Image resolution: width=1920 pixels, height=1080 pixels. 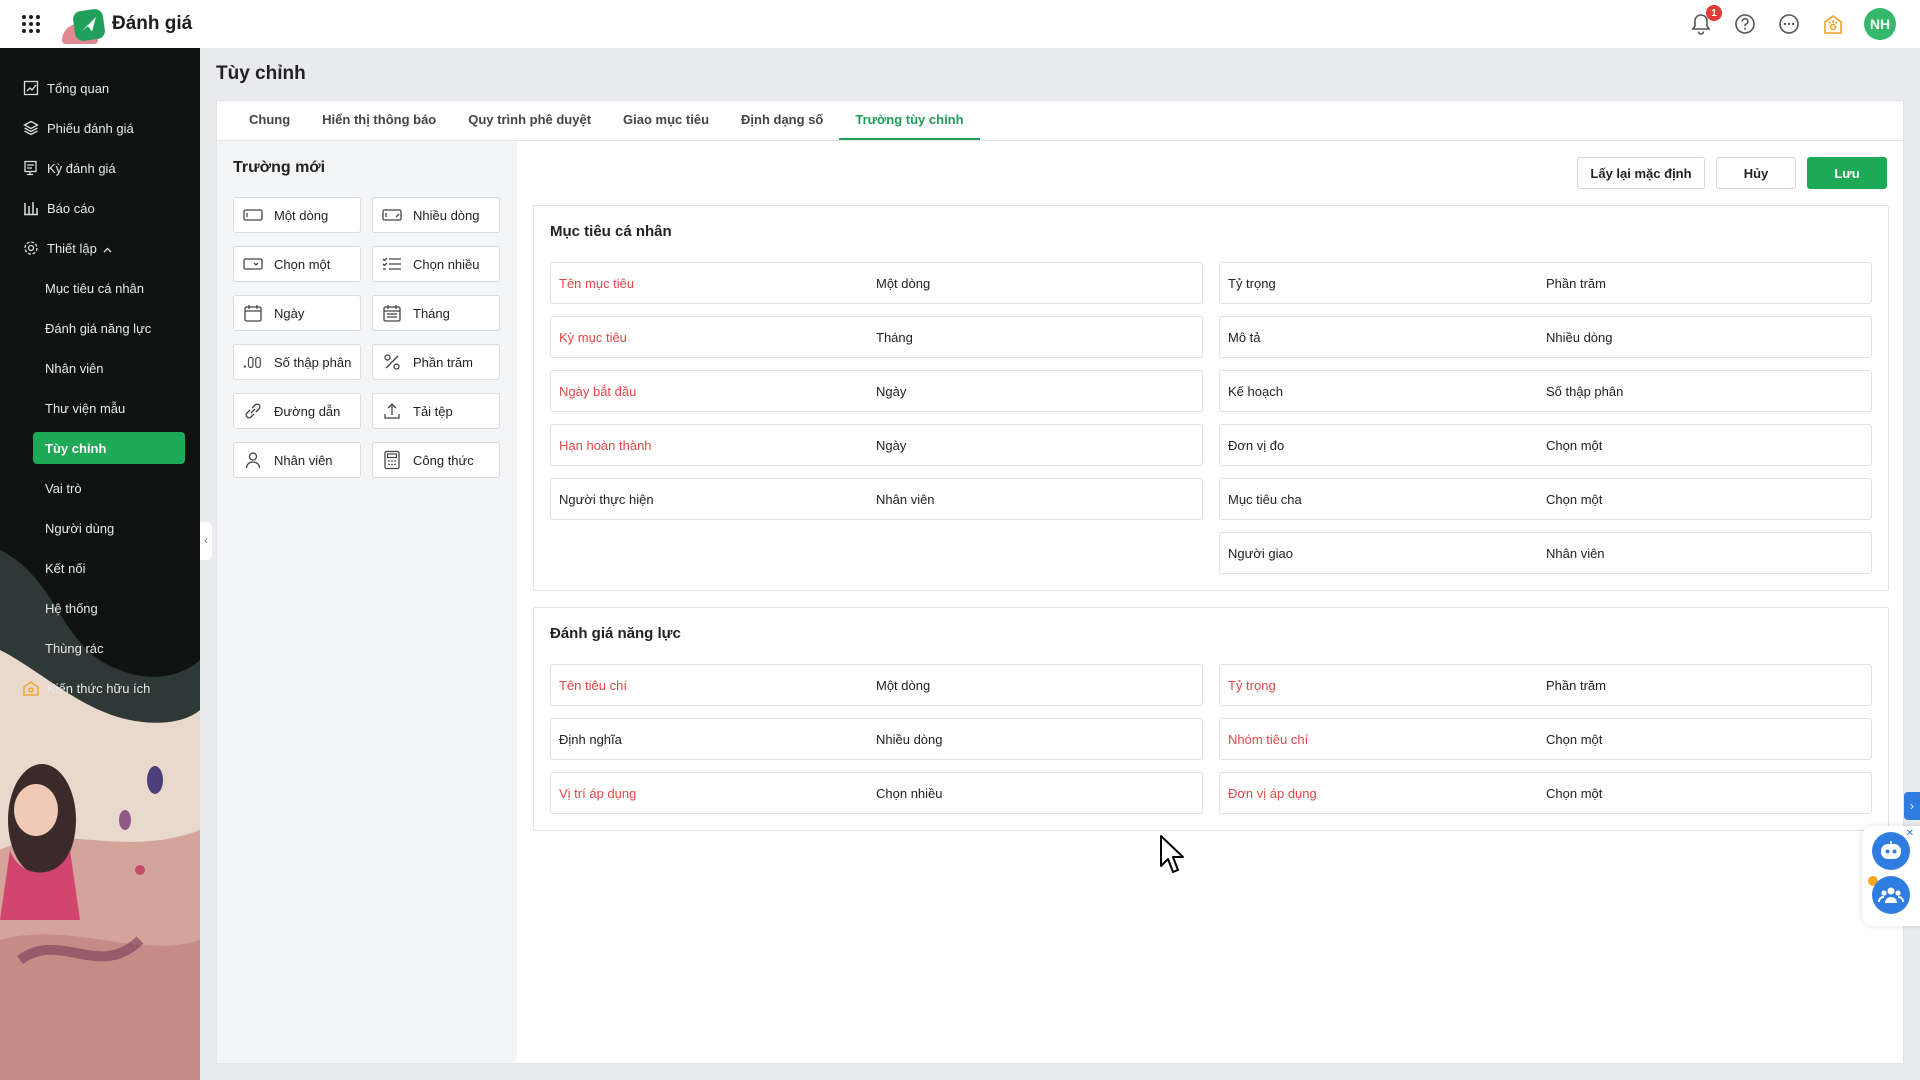 I want to click on bell-icon: 1, so click(x=1705, y=21).